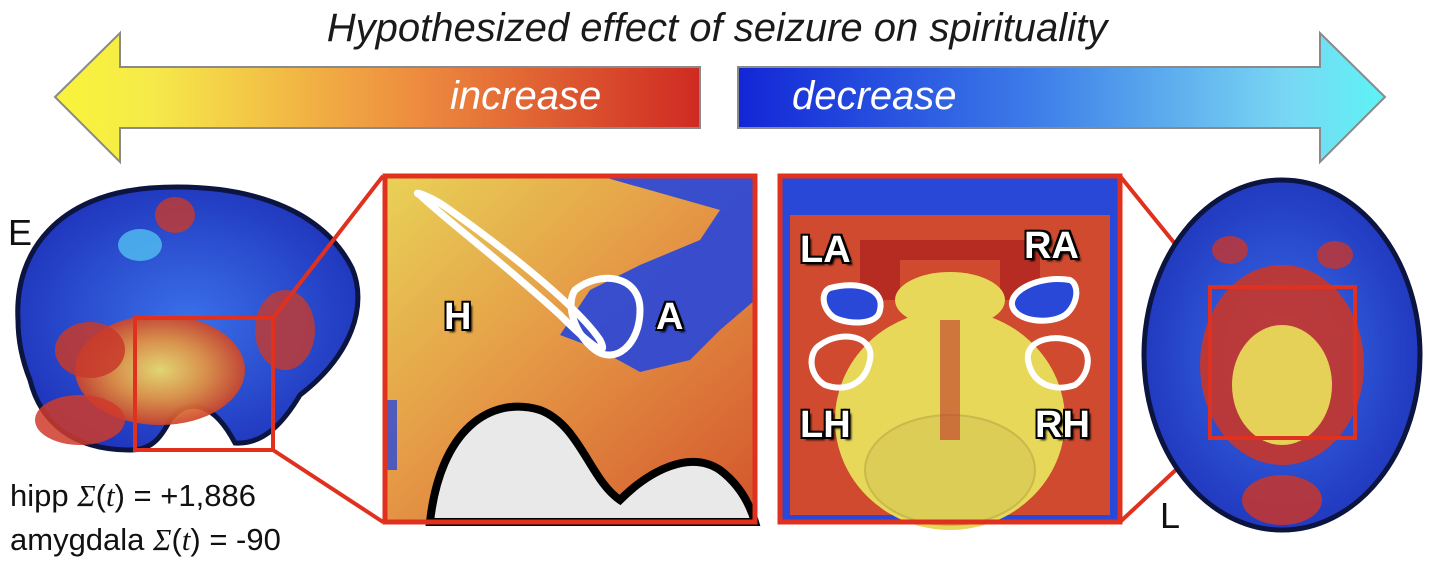 Image resolution: width=1434 pixels, height=570 pixels. I want to click on roi-label-amygdala: A, so click(670, 317).